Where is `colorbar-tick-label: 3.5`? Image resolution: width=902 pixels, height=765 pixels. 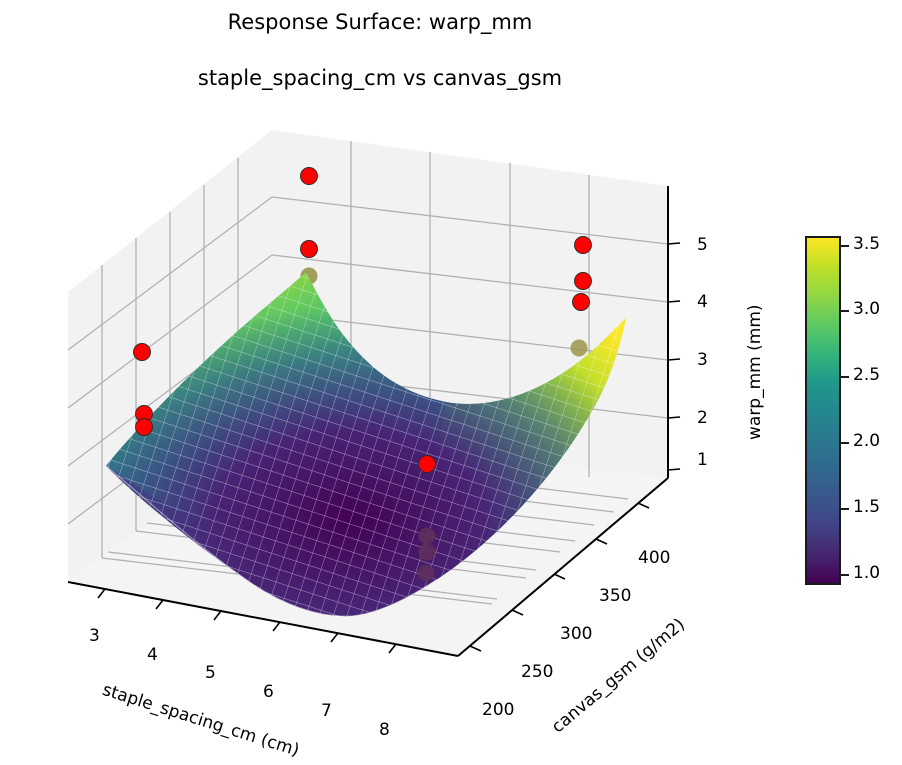
colorbar-tick-label: 3.5 is located at coordinates (867, 244).